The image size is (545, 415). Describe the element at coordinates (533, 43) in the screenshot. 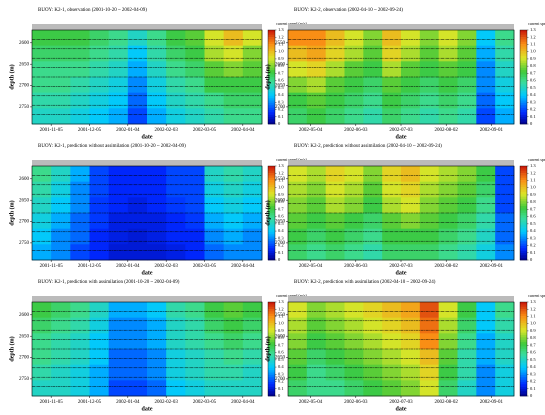

I see `colorbar-tick-label: 1.1` at that location.